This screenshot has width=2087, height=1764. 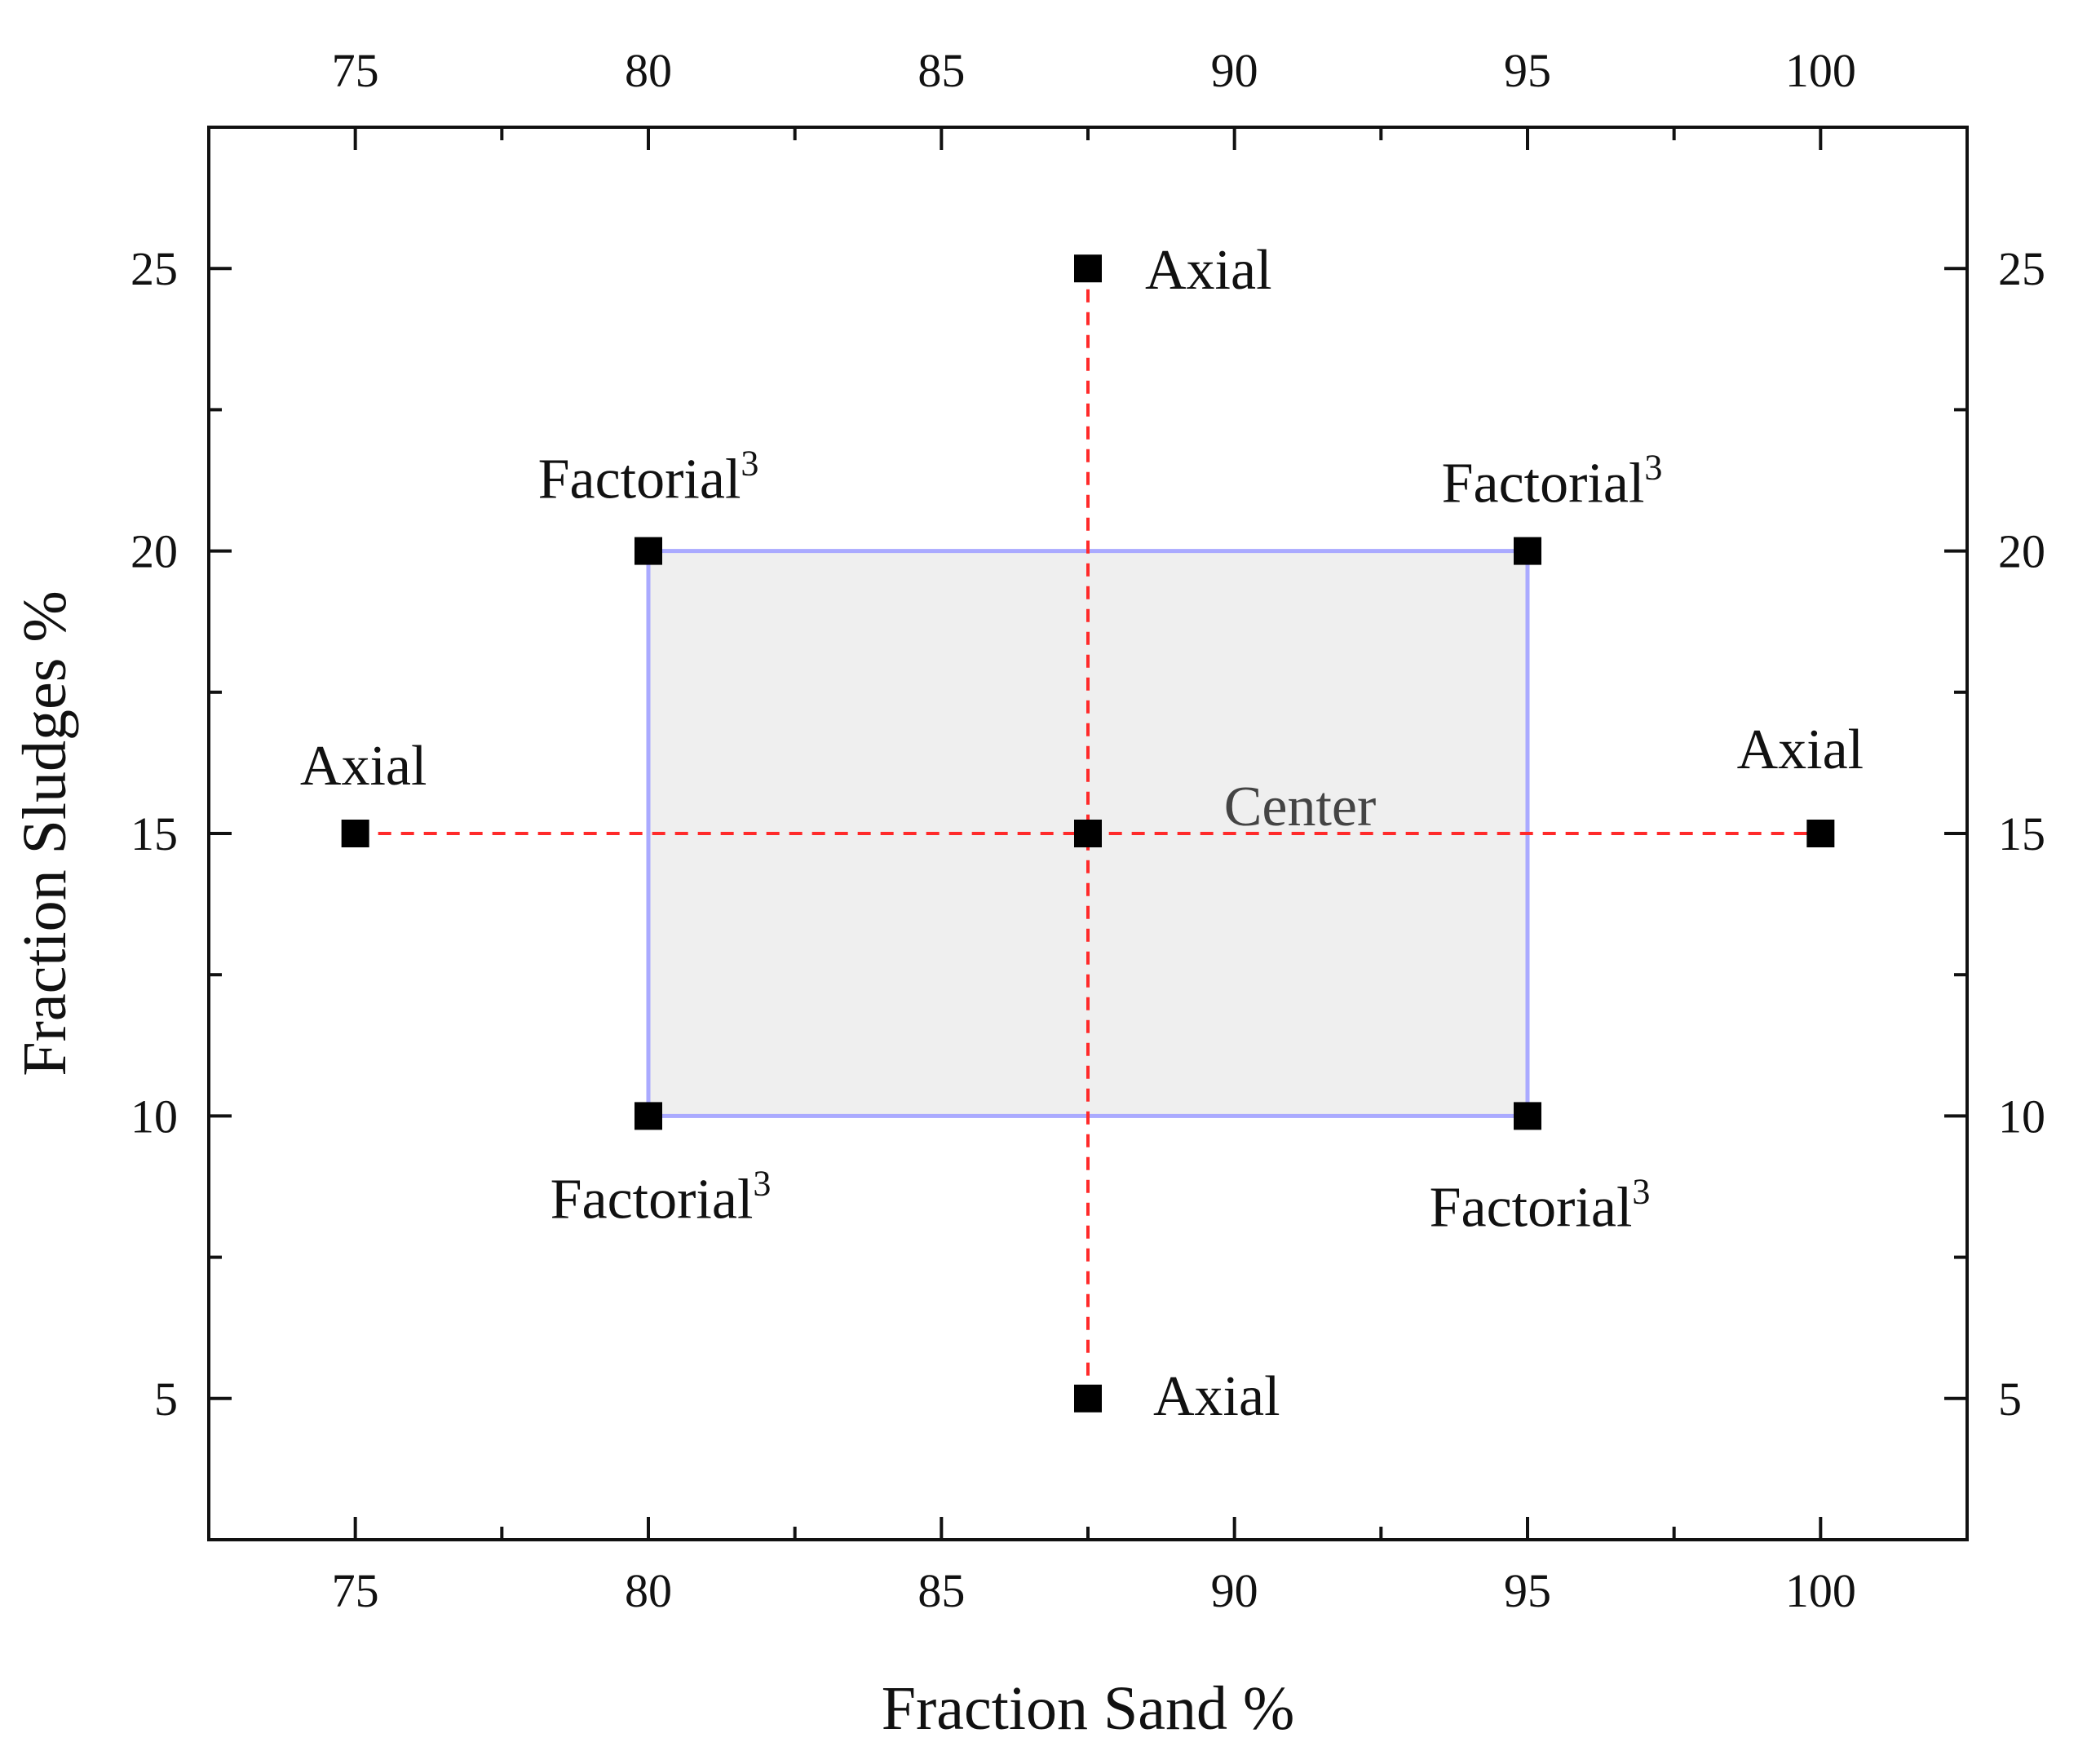 What do you see at coordinates (1821, 1590) in the screenshot?
I see `x-tick-label-bottom: 100` at bounding box center [1821, 1590].